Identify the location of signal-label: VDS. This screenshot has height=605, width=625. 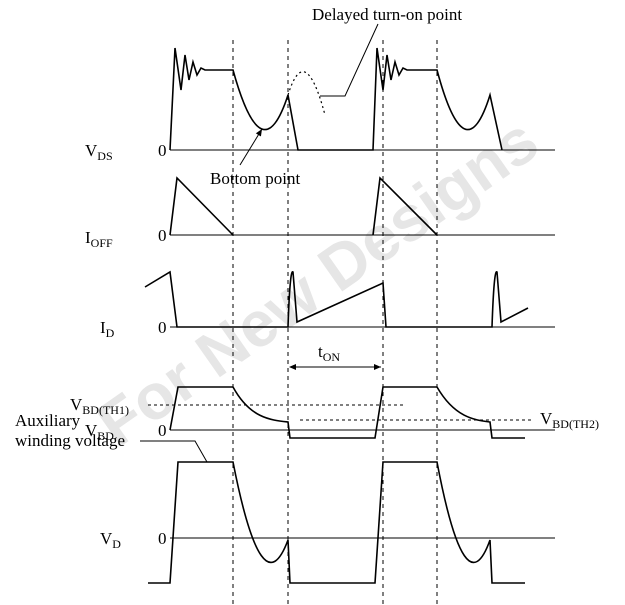
(99, 152).